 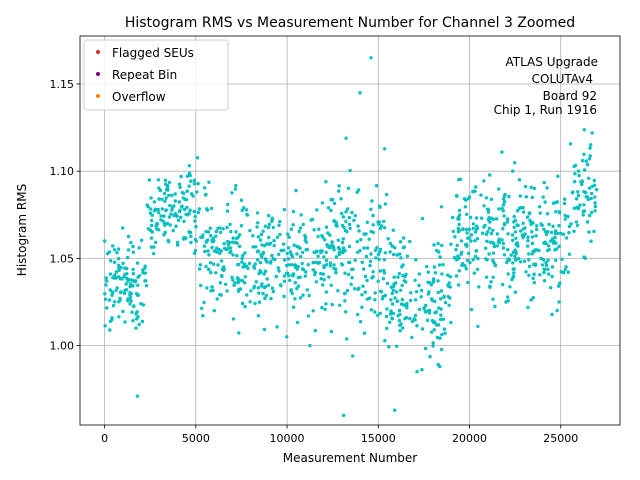 I want to click on x-tick-label: 10000, so click(x=287, y=438).